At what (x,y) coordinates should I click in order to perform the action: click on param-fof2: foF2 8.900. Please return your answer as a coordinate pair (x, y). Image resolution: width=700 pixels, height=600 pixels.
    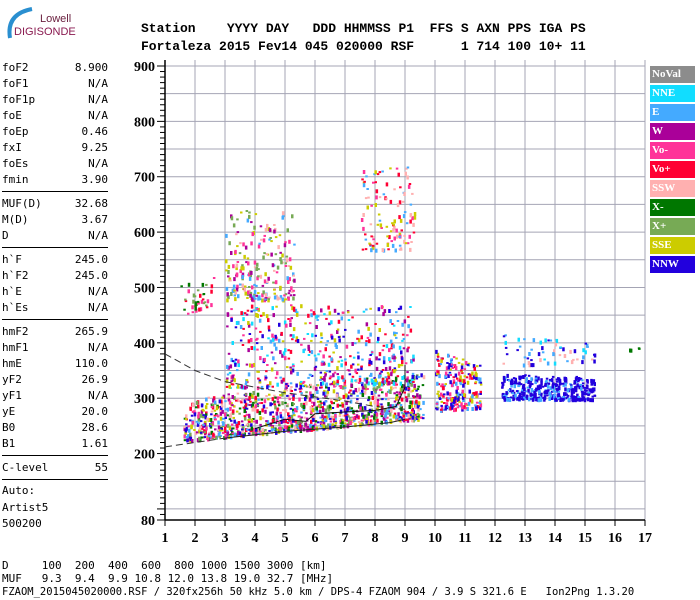
    Looking at the image, I should click on (55, 68).